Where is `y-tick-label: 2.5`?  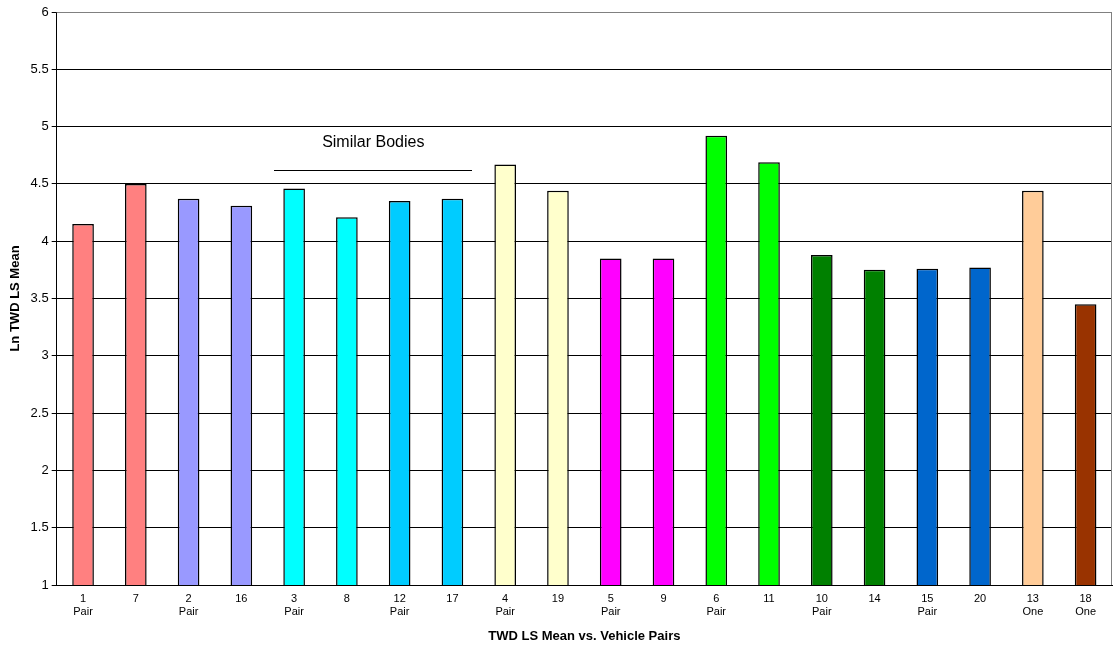 y-tick-label: 2.5 is located at coordinates (39, 412).